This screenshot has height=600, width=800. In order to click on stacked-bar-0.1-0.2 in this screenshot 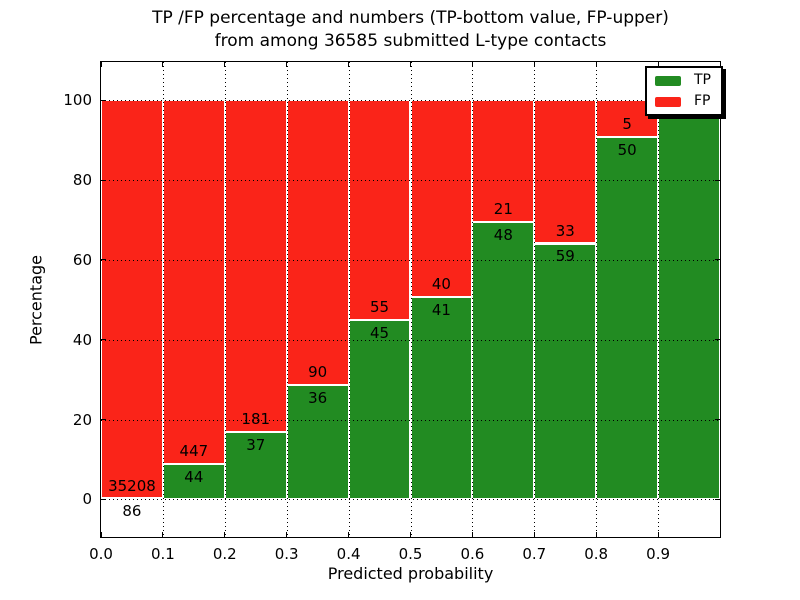, I will do `click(193, 300)`.